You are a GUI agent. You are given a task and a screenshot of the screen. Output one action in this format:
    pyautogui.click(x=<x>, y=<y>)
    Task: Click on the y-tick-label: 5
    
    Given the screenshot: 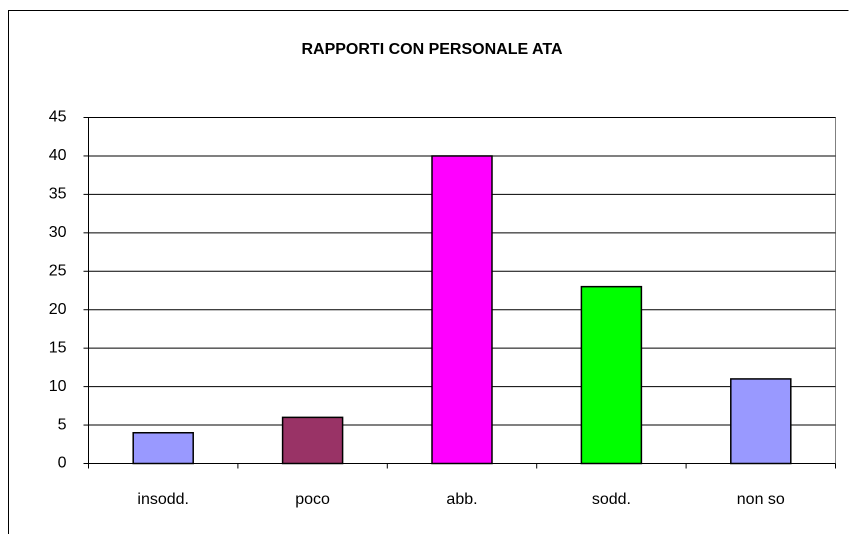 What is the action you would take?
    pyautogui.click(x=62, y=424)
    